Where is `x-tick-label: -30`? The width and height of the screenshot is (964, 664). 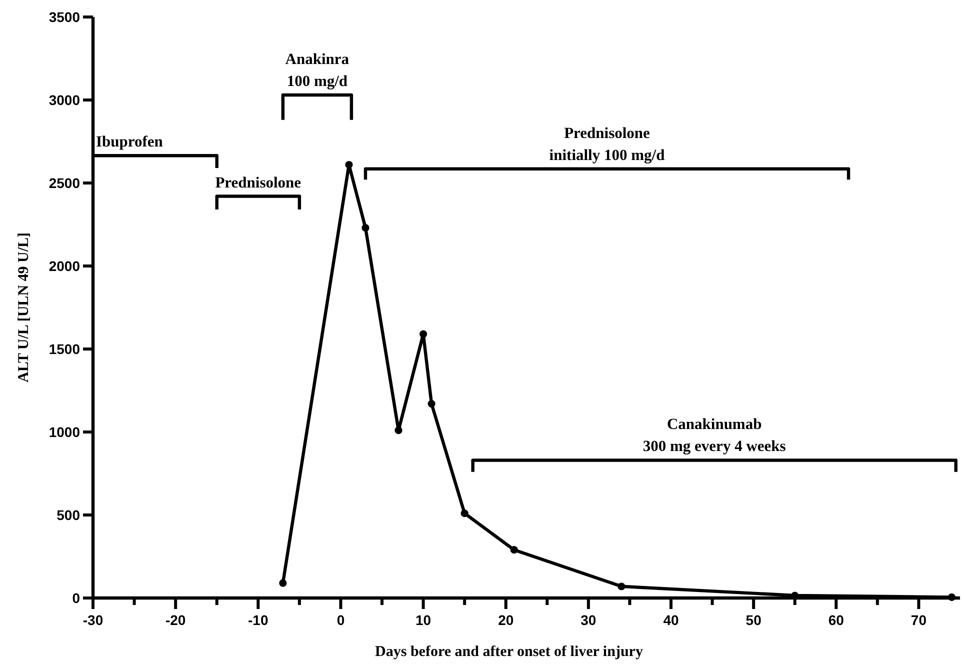
x-tick-label: -30 is located at coordinates (93, 620).